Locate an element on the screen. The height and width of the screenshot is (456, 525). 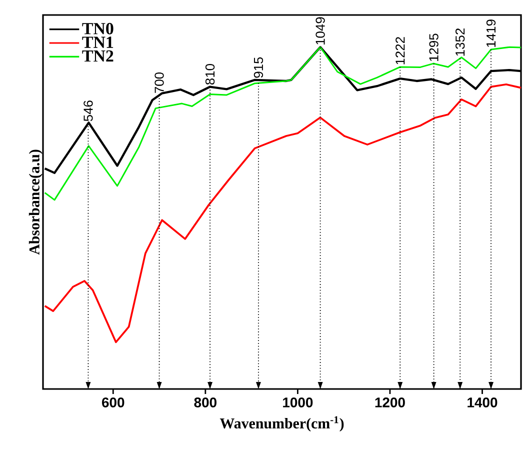
x-tick-label: 800 is located at coordinates (205, 402).